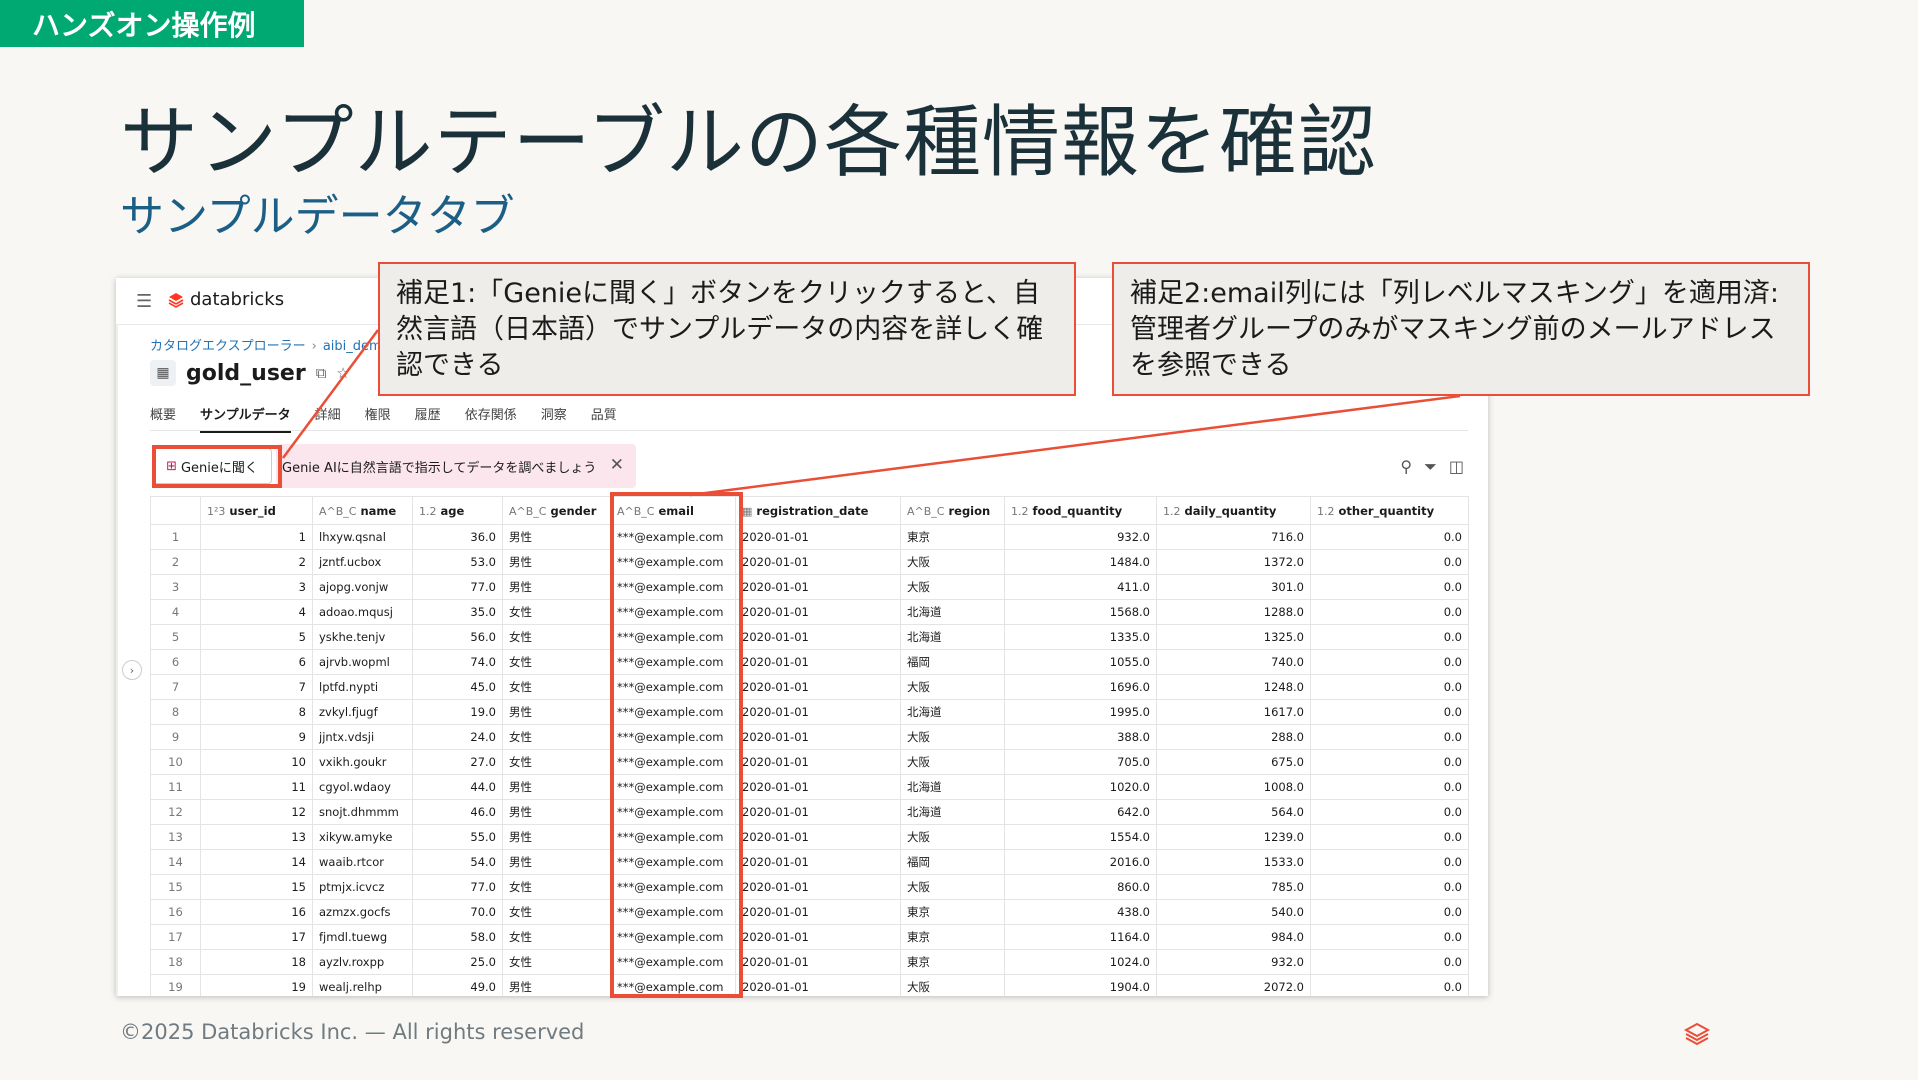 Image resolution: width=1918 pixels, height=1080 pixels. What do you see at coordinates (1080, 762) in the screenshot?
I see `cell-food-quantity: 705.0` at bounding box center [1080, 762].